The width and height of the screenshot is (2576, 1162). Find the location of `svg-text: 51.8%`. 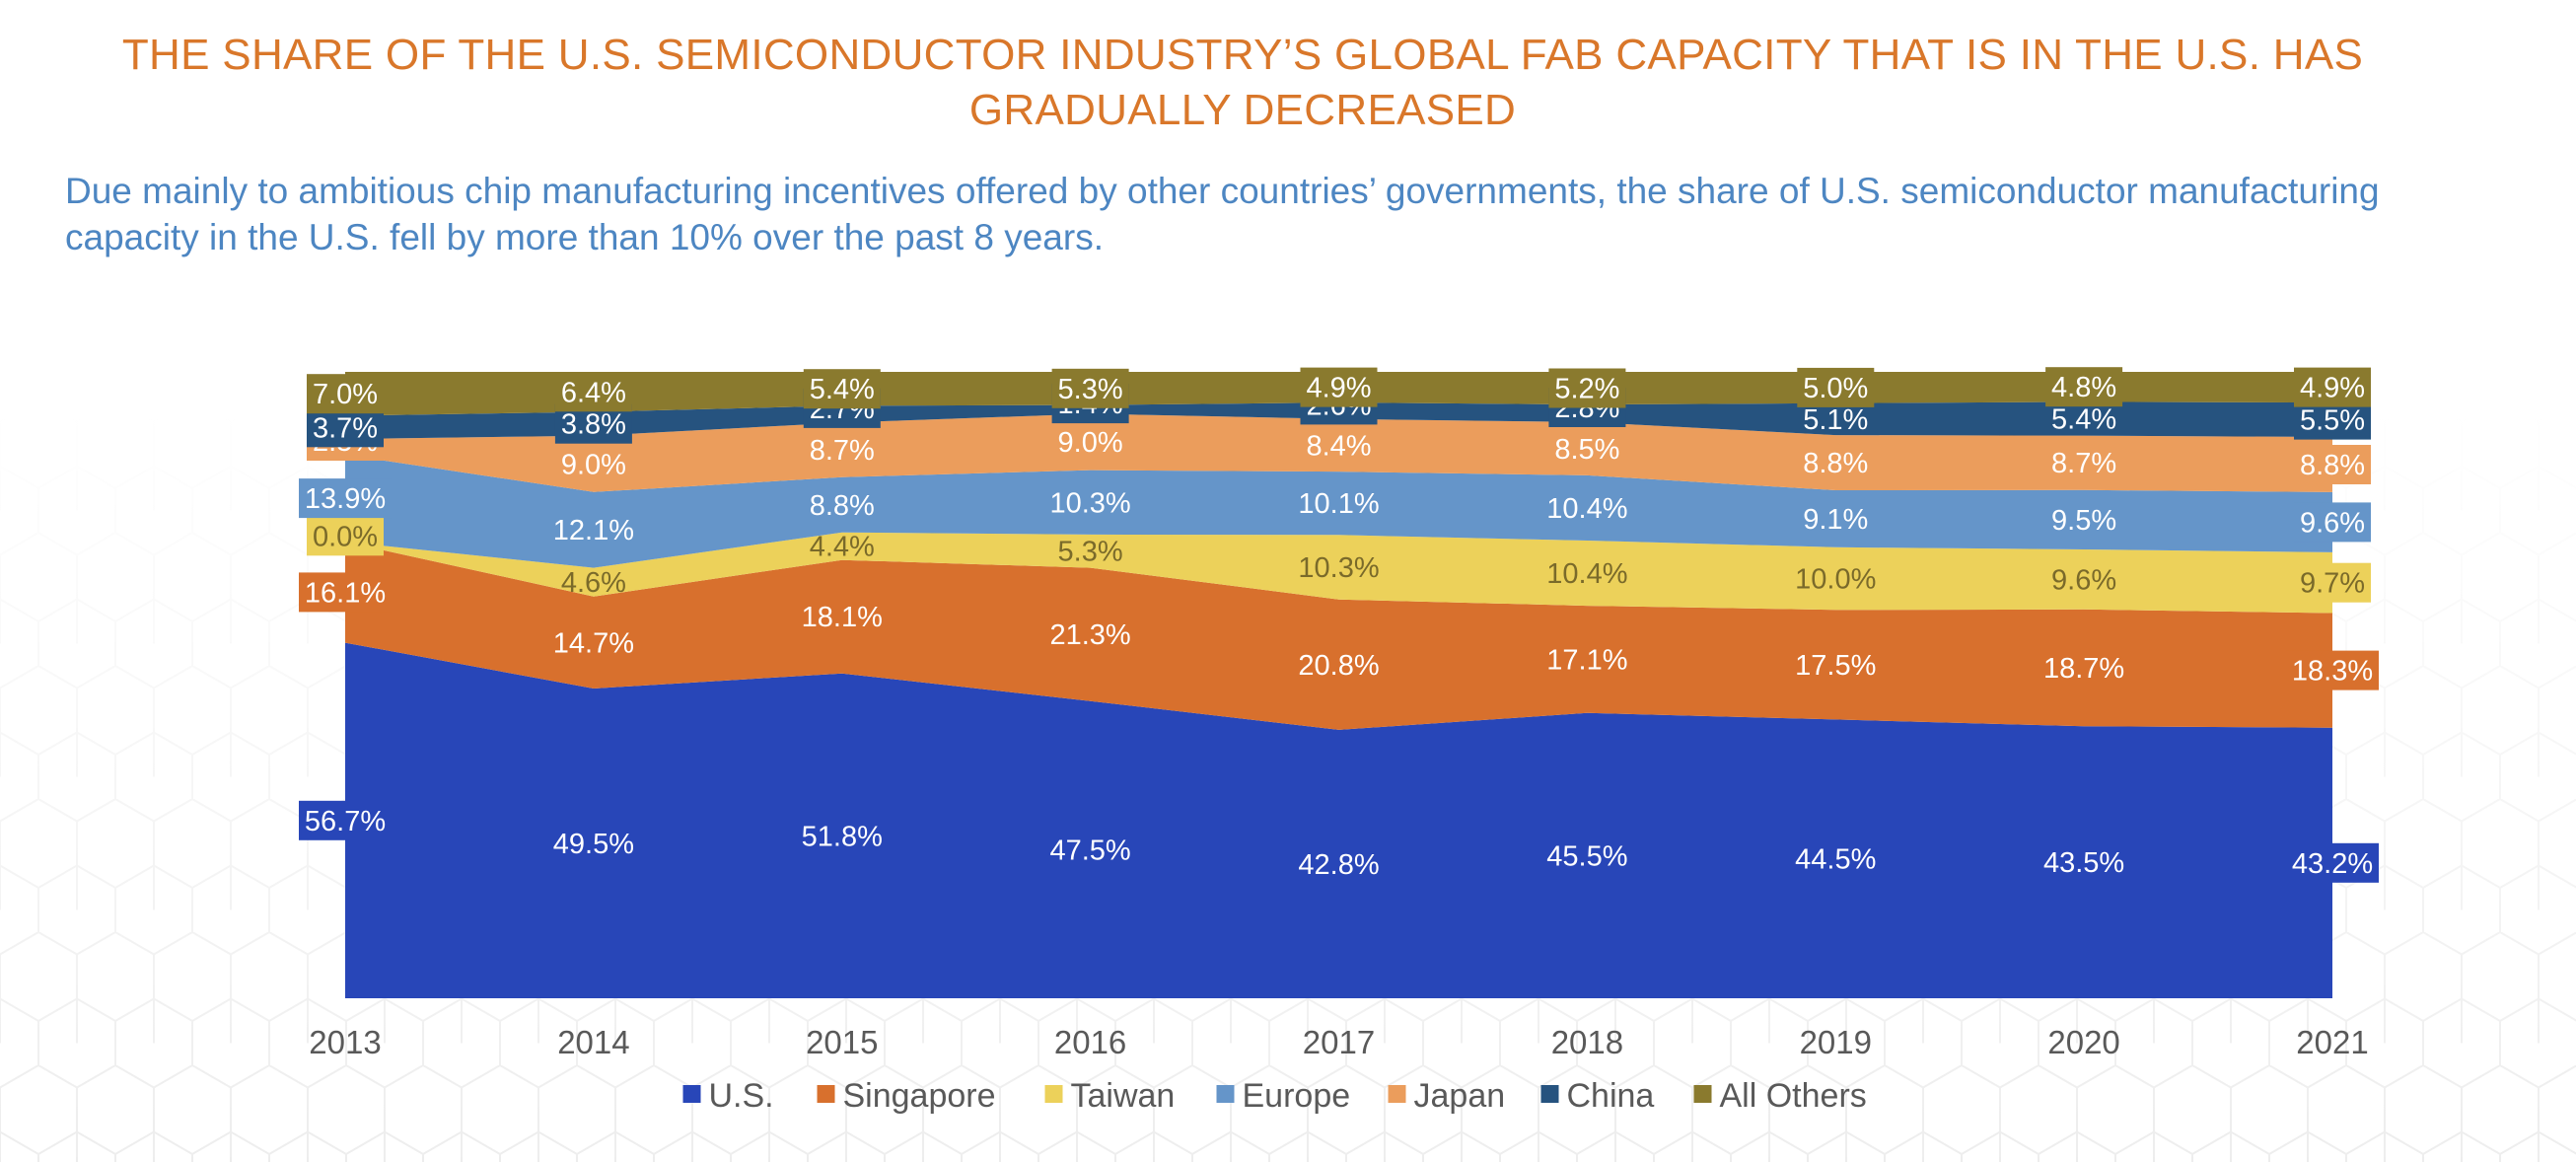

svg-text: 51.8% is located at coordinates (843, 836).